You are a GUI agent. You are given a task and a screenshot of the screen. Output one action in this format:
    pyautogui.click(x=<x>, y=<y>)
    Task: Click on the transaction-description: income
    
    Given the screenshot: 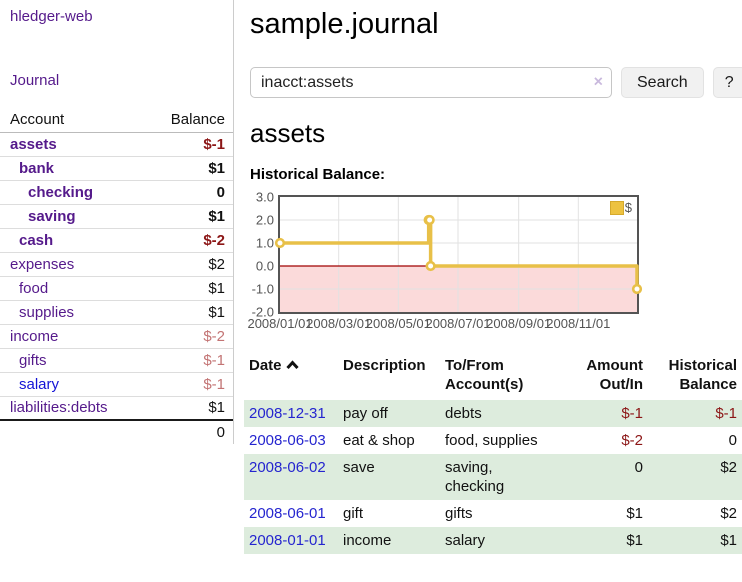 What is the action you would take?
    pyautogui.click(x=389, y=540)
    